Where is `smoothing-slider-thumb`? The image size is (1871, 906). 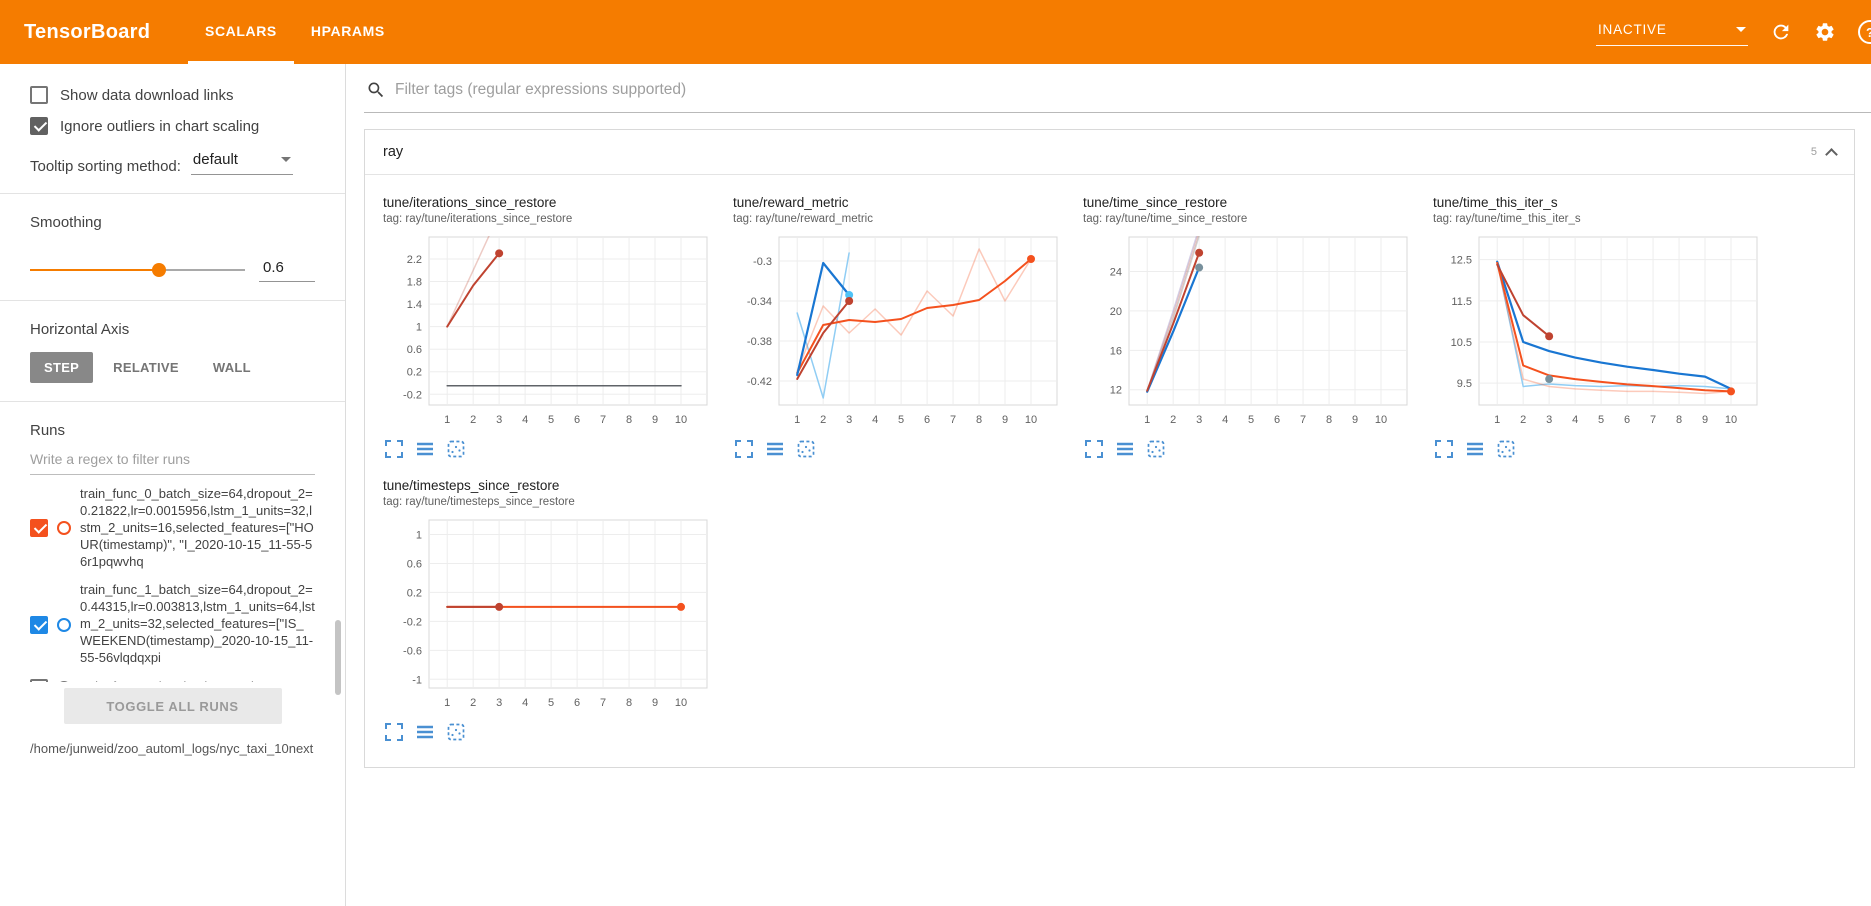 smoothing-slider-thumb is located at coordinates (159, 269).